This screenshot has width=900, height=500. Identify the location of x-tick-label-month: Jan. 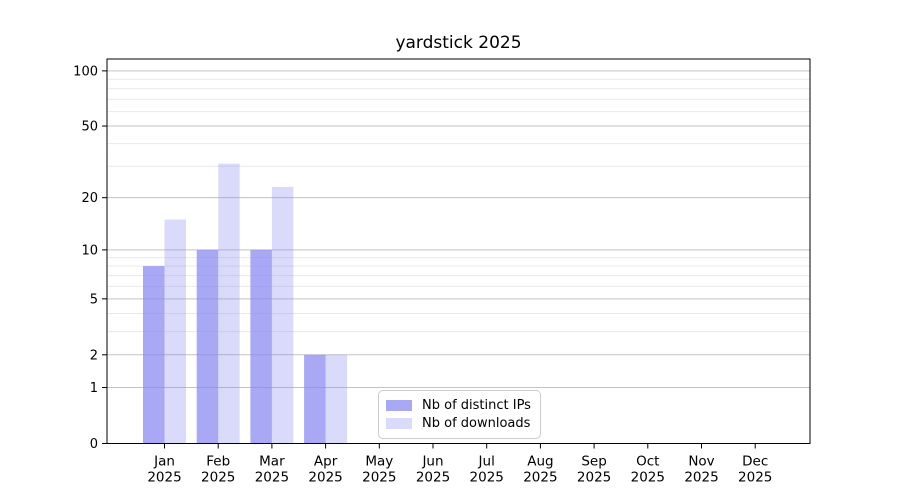
(164, 462).